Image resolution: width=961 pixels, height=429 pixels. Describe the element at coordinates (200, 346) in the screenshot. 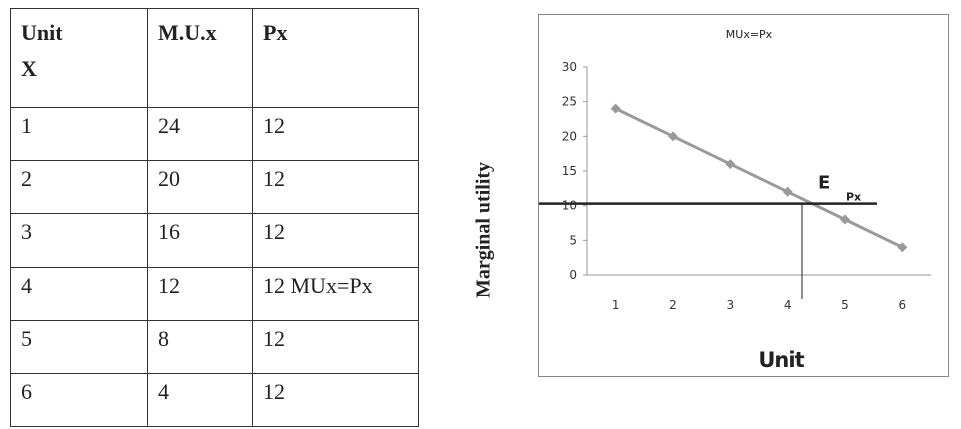

I see `table-cell: 8` at that location.